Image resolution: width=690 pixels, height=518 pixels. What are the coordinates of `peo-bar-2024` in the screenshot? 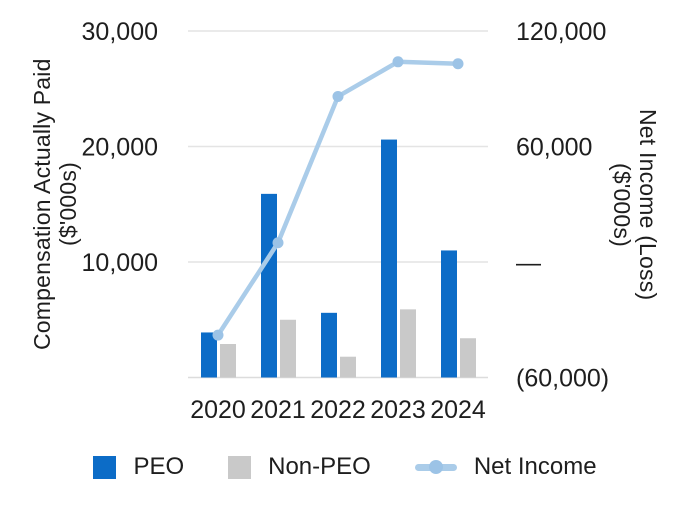 It's located at (449, 314).